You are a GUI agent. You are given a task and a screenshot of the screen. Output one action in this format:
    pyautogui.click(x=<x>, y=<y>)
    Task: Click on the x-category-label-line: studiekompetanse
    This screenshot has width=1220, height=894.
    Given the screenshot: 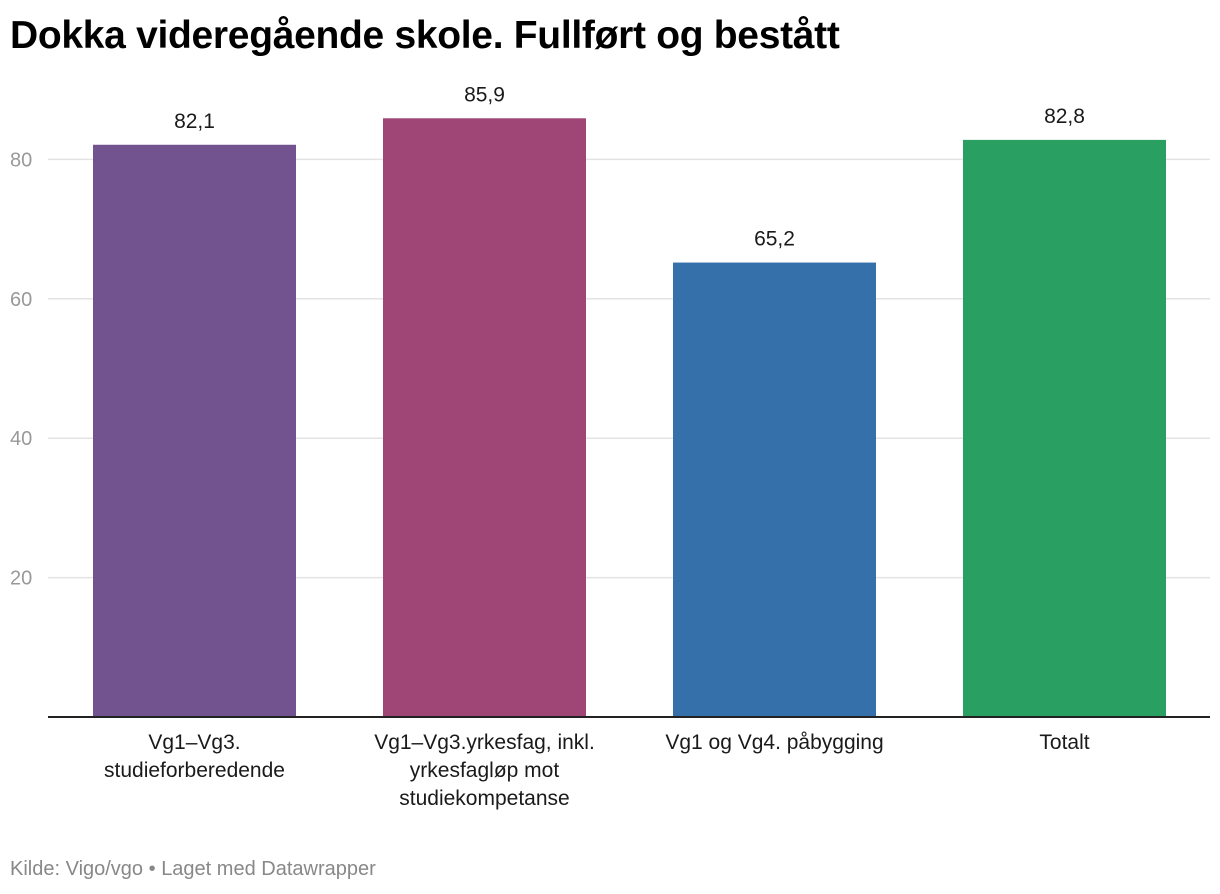 What is the action you would take?
    pyautogui.click(x=484, y=798)
    